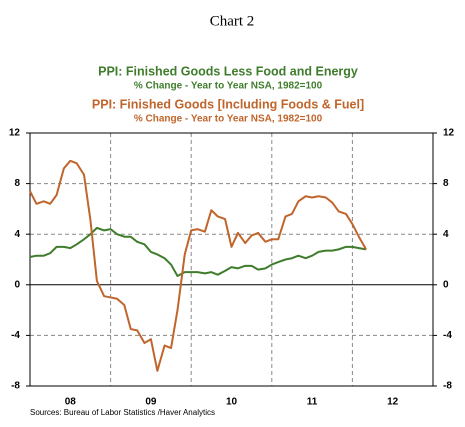 This screenshot has height=427, width=465. I want to click on x-tick-label: 09, so click(151, 402).